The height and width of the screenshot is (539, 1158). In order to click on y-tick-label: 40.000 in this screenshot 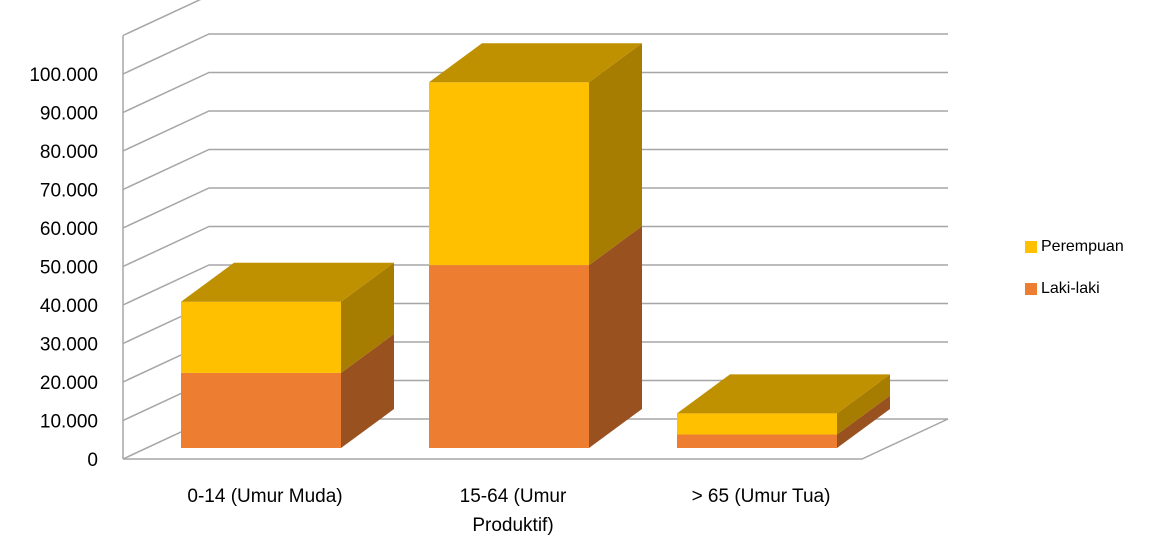, I will do `click(69, 306)`.